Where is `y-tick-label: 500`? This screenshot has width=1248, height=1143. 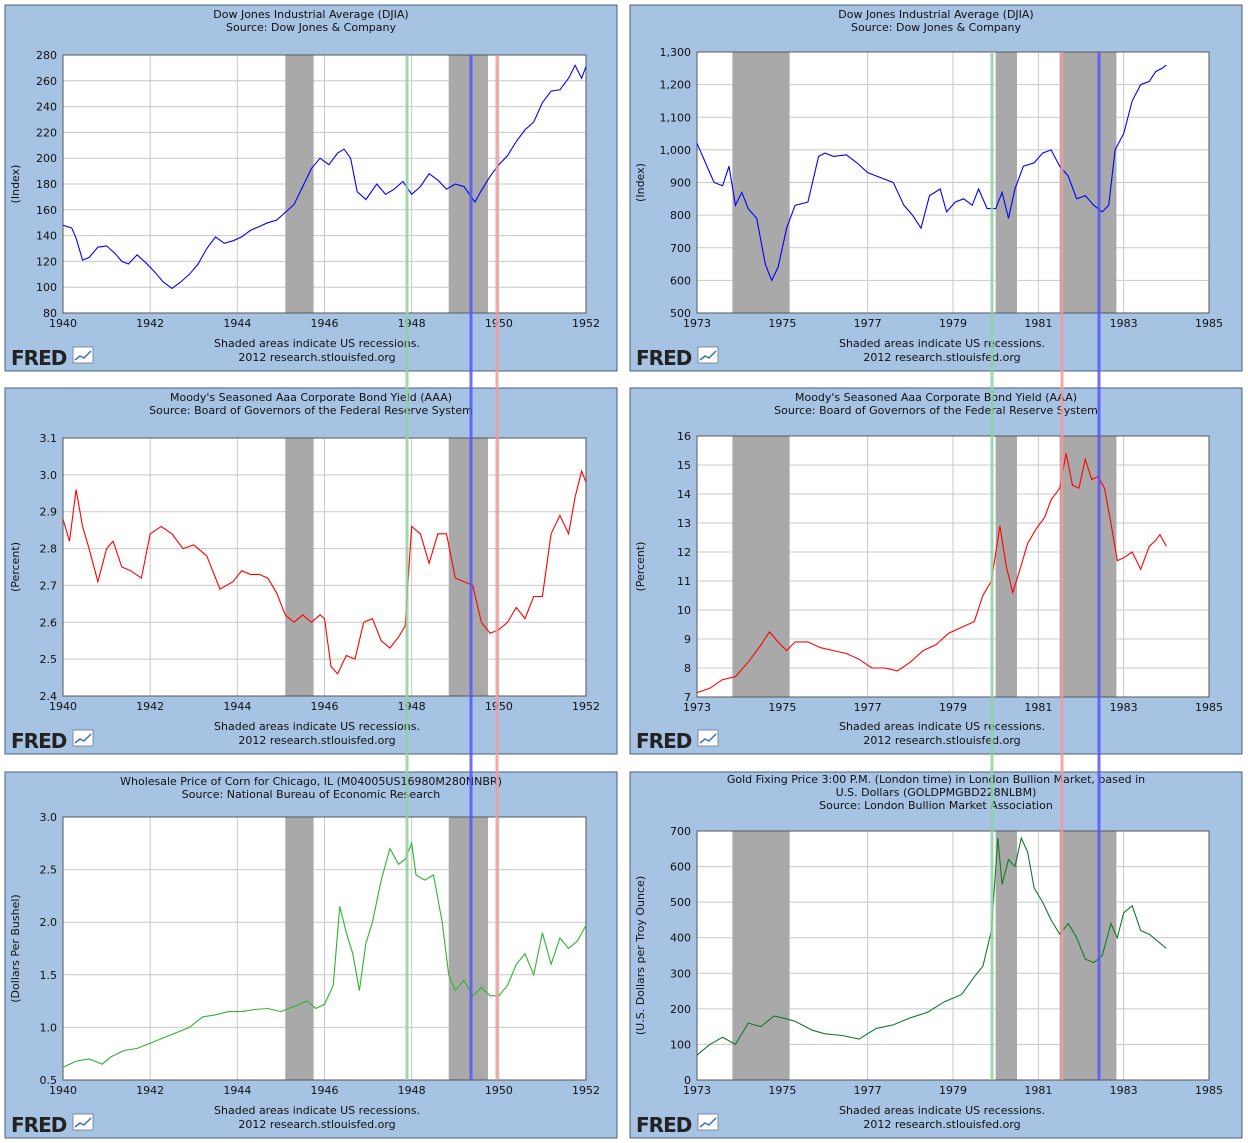 y-tick-label: 500 is located at coordinates (680, 313).